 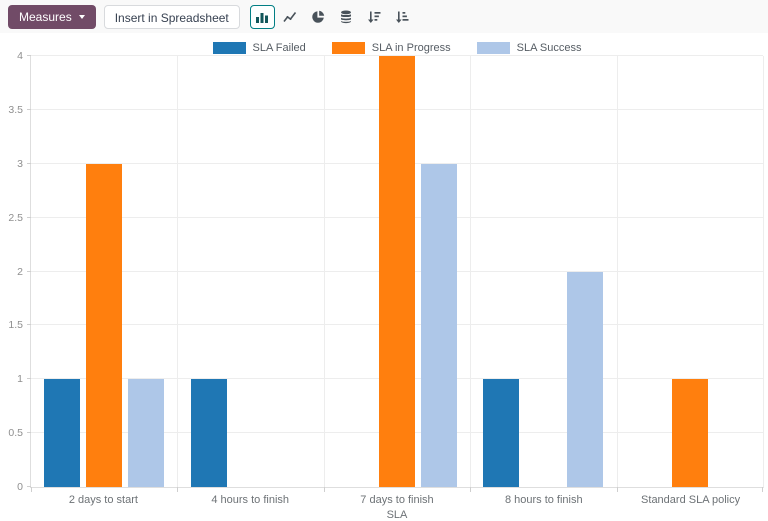 I want to click on x-tick-label: 7 days to finish, so click(x=397, y=500).